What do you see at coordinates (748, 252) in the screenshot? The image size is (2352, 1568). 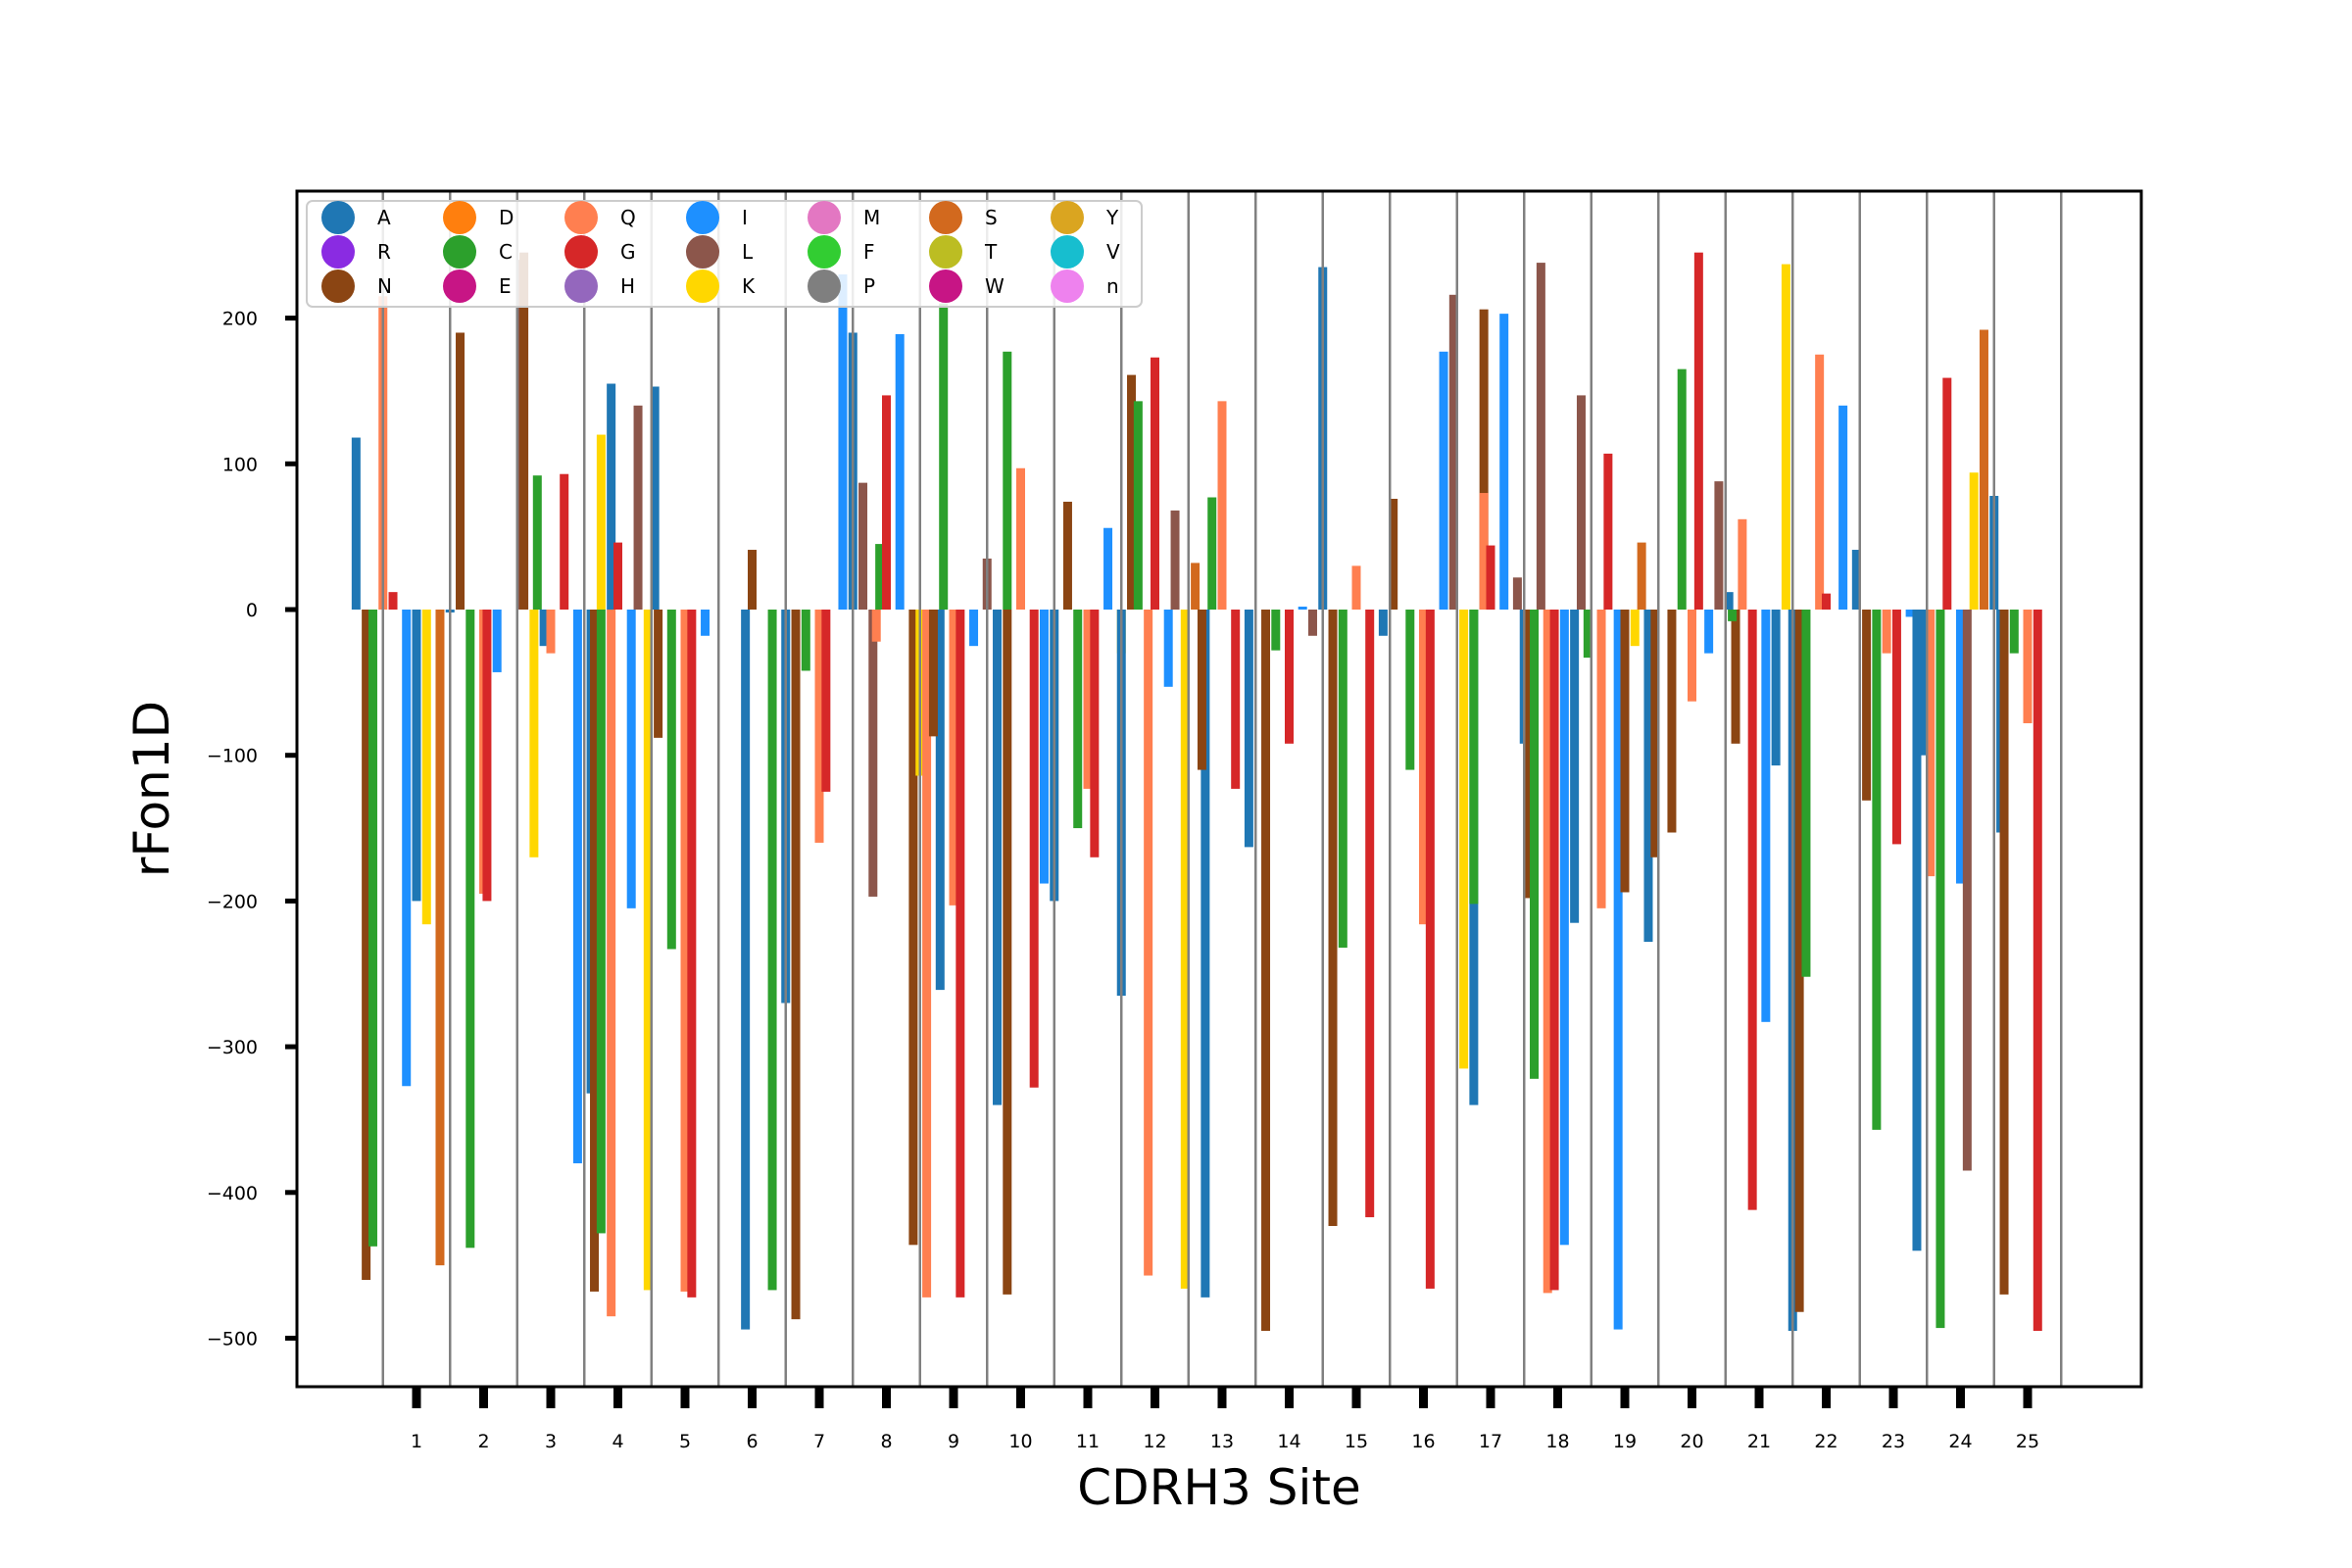 I see `legend-label: L` at bounding box center [748, 252].